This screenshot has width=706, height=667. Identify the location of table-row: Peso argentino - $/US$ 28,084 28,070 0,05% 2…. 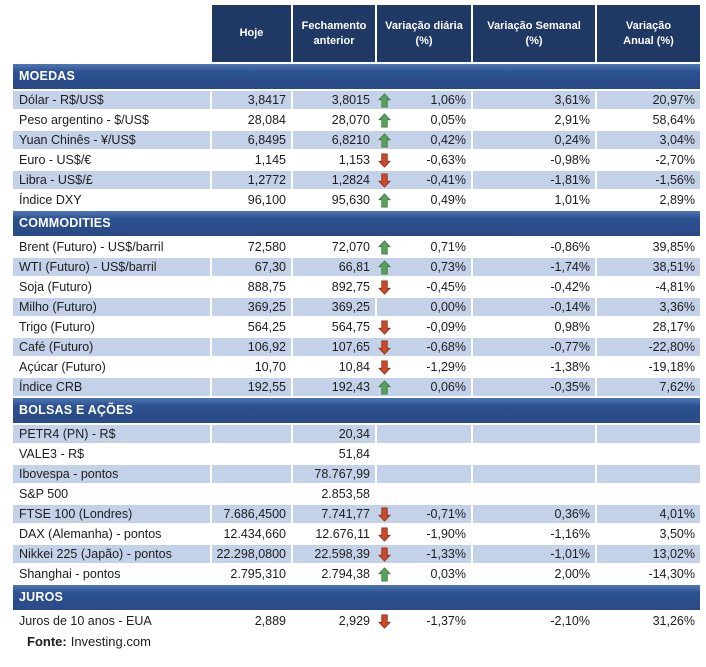
(356, 119).